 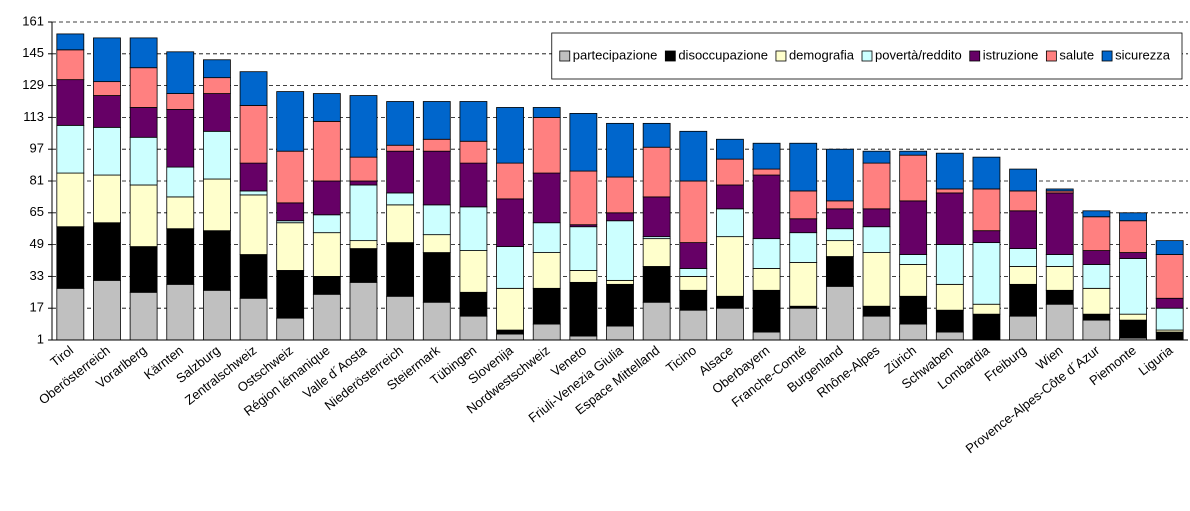 I want to click on x-tick-label: Liguria, so click(x=1156, y=360).